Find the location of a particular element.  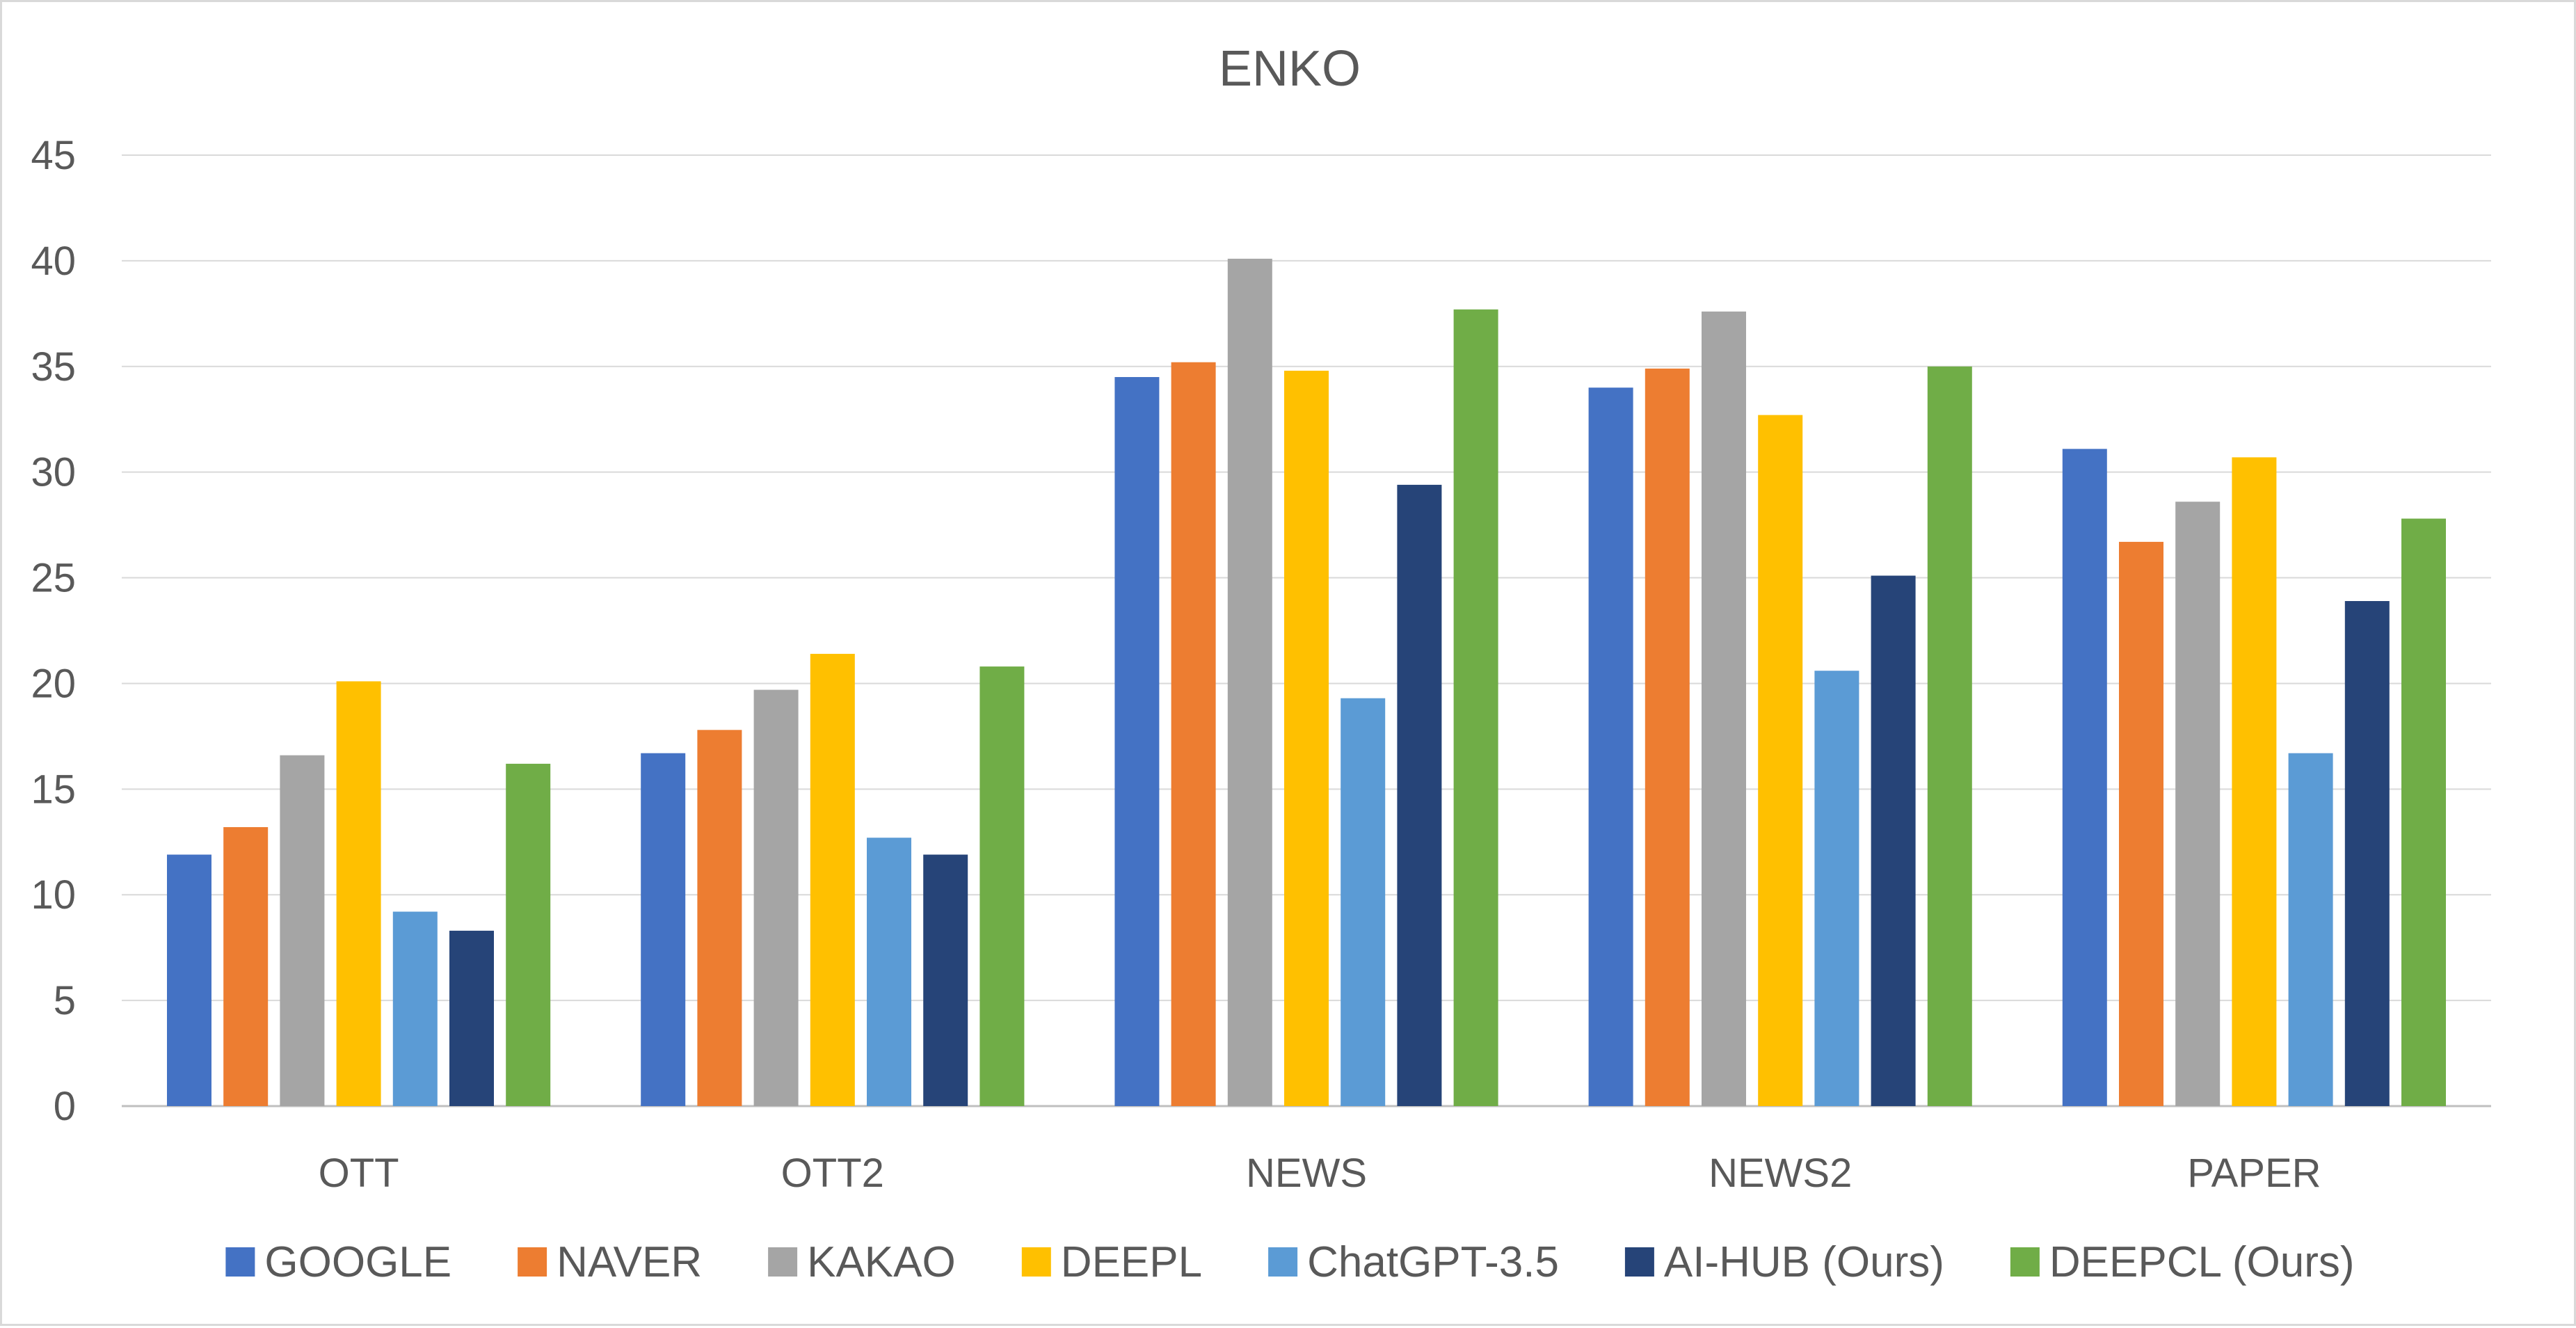

y-tick-label: 10 is located at coordinates (53, 895).